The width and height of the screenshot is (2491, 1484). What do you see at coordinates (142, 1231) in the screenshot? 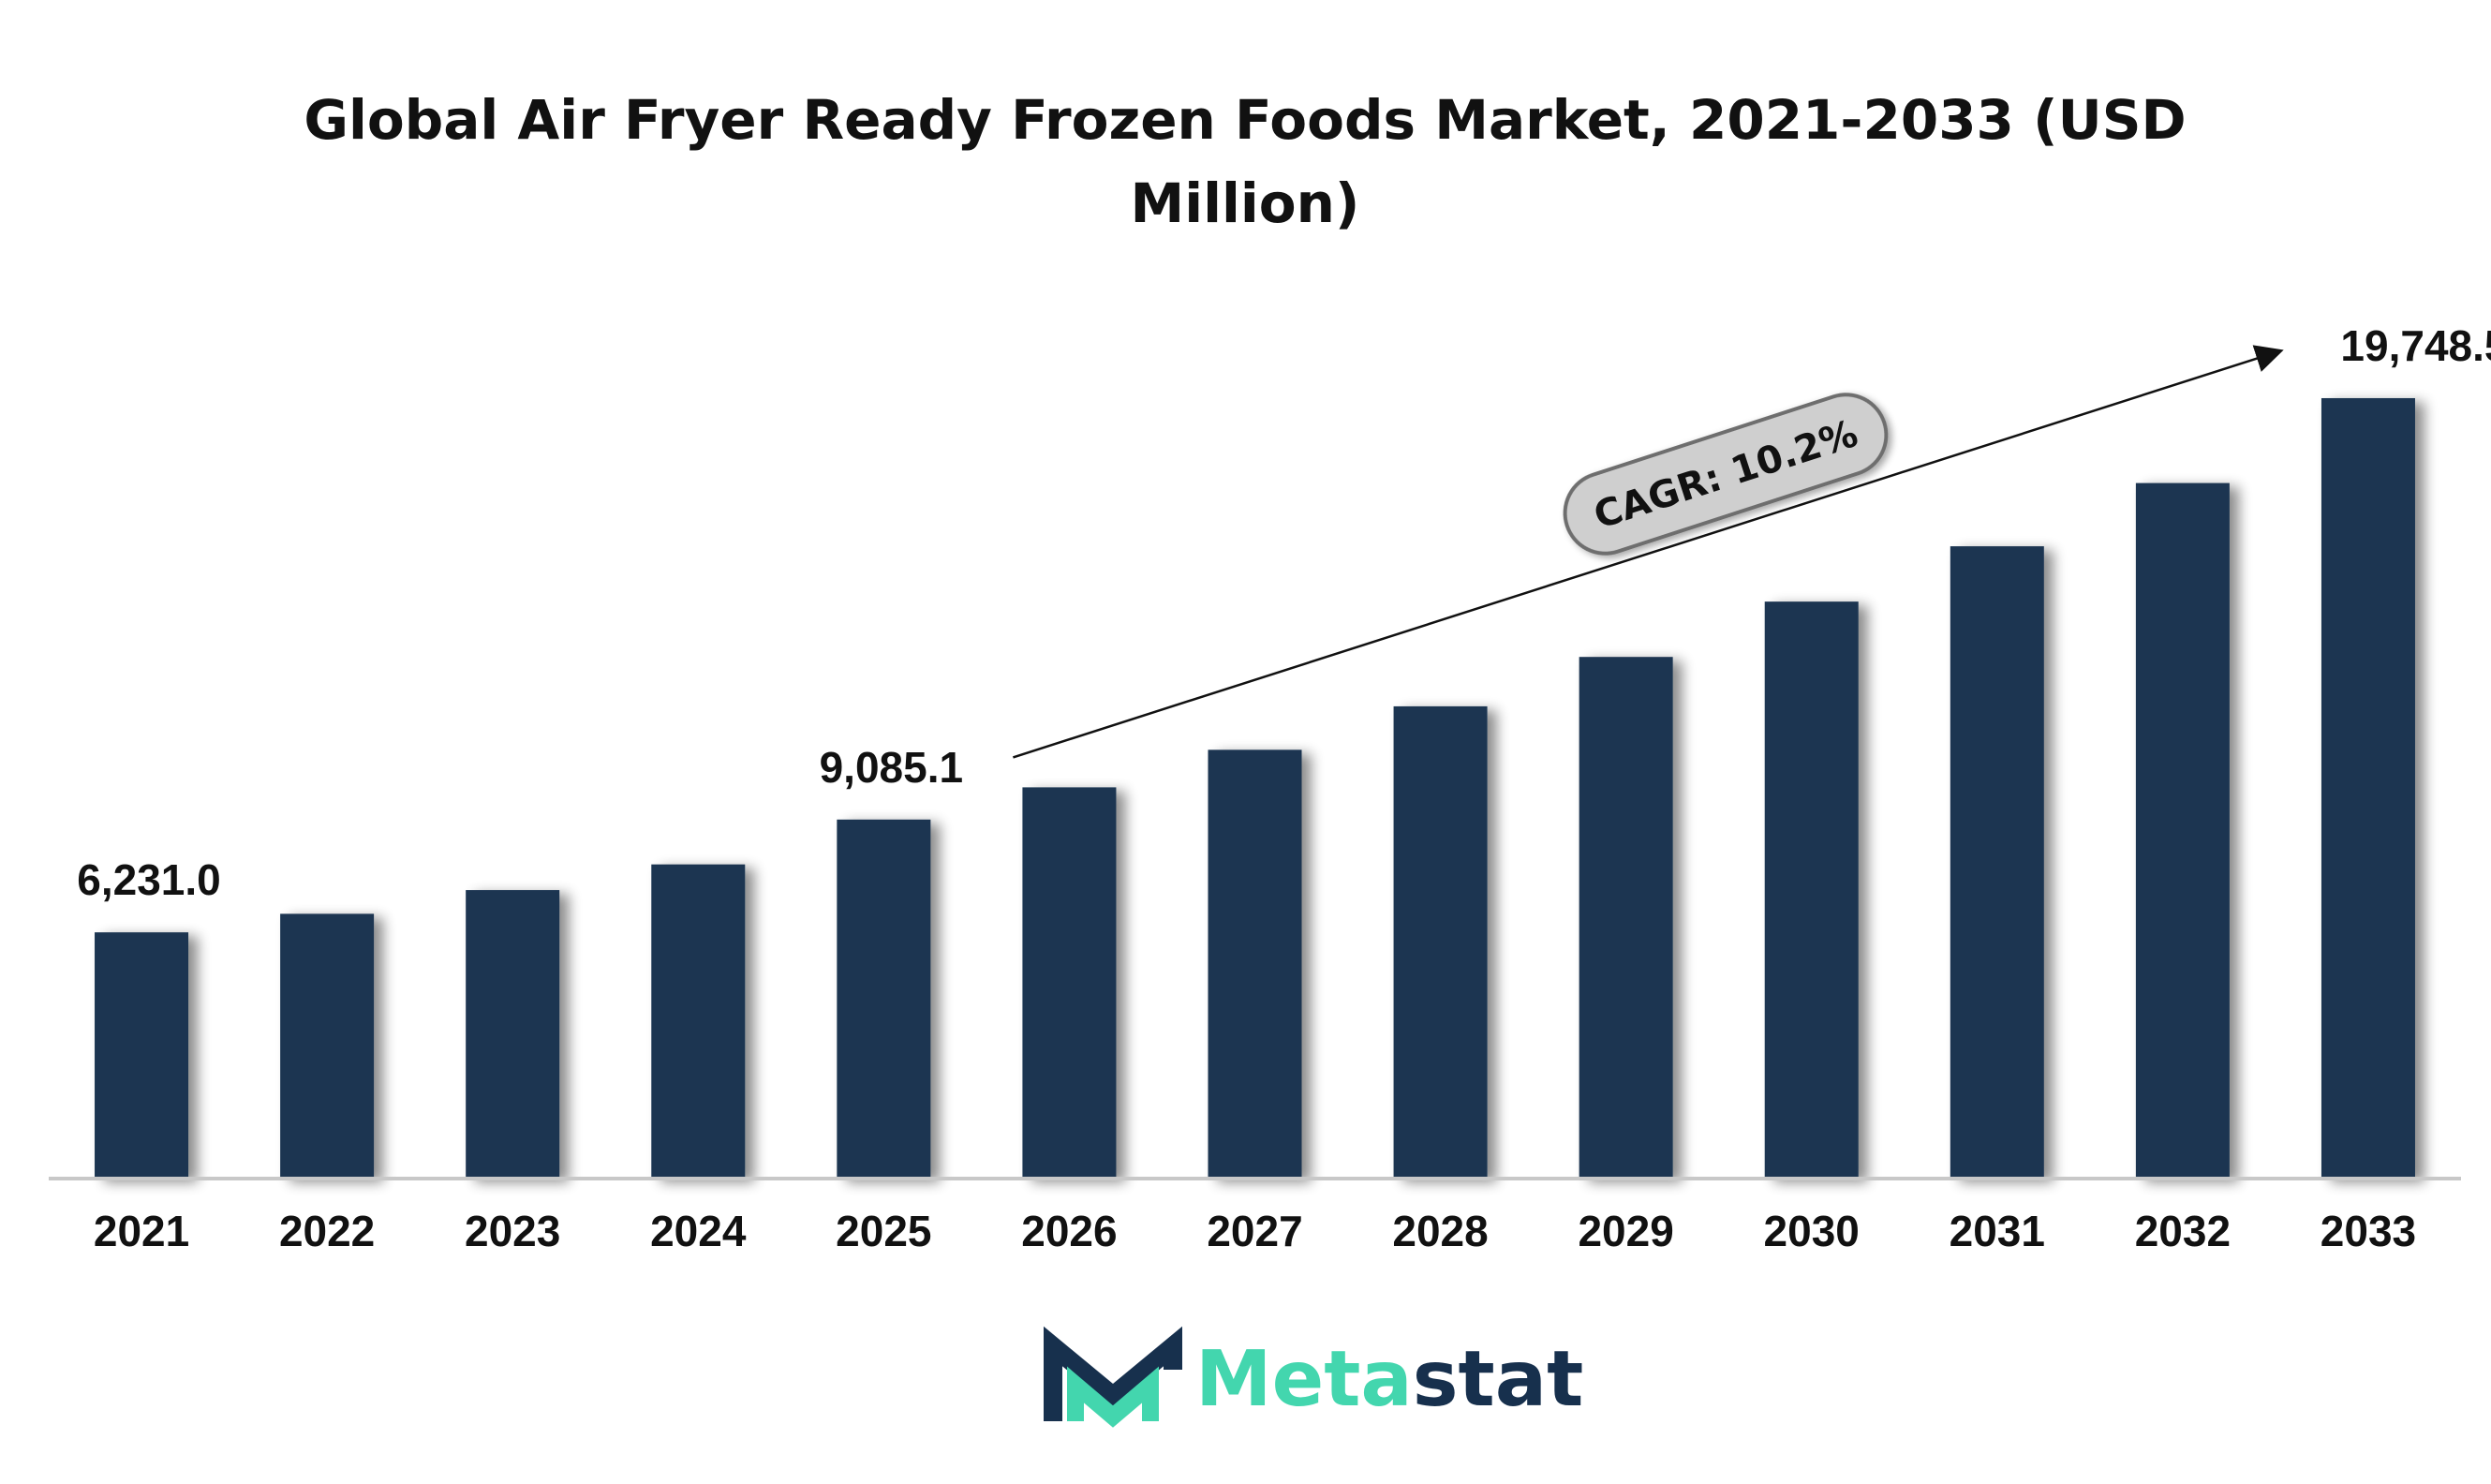
I see `x-tick-label-2021: 2021` at bounding box center [142, 1231].